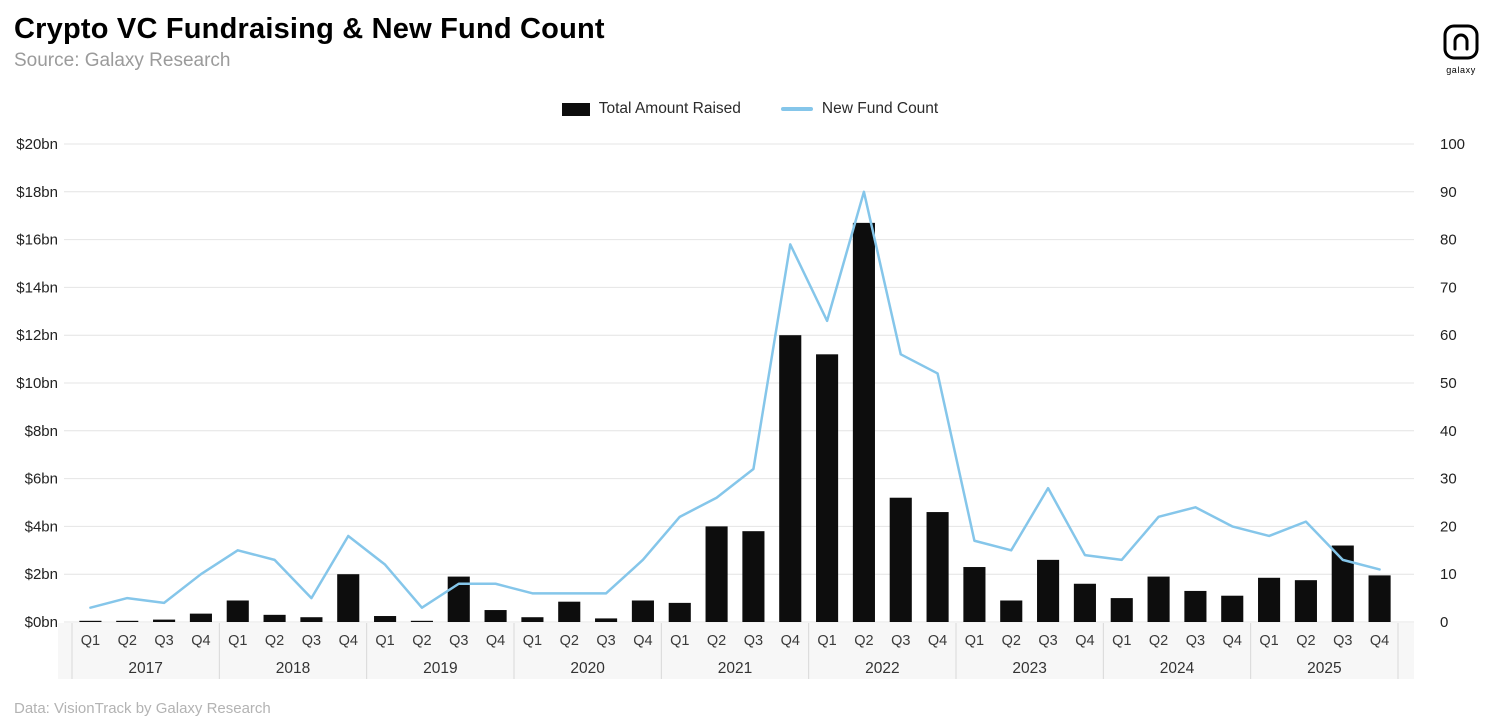 Image resolution: width=1500 pixels, height=723 pixels. What do you see at coordinates (1448, 383) in the screenshot?
I see `svg-text: 50` at bounding box center [1448, 383].